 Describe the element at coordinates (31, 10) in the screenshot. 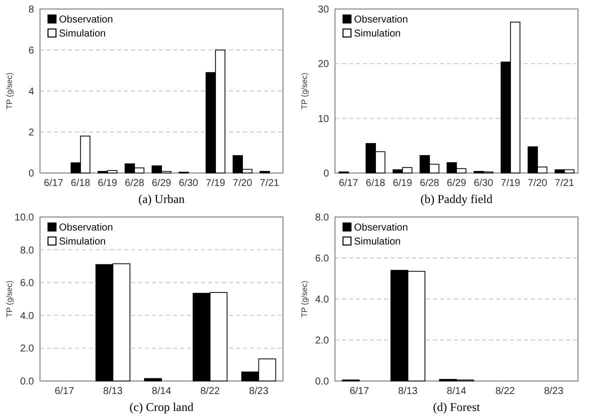

I see `y-tick-label: 8` at that location.